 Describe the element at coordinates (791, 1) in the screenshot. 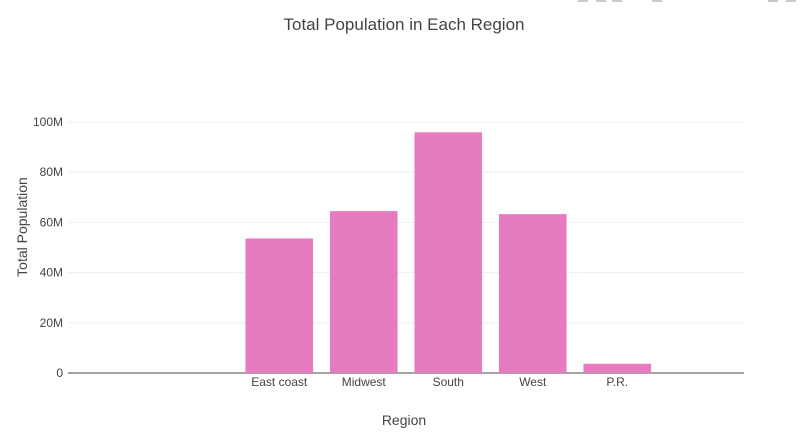

I see `hover-closest-icon` at that location.